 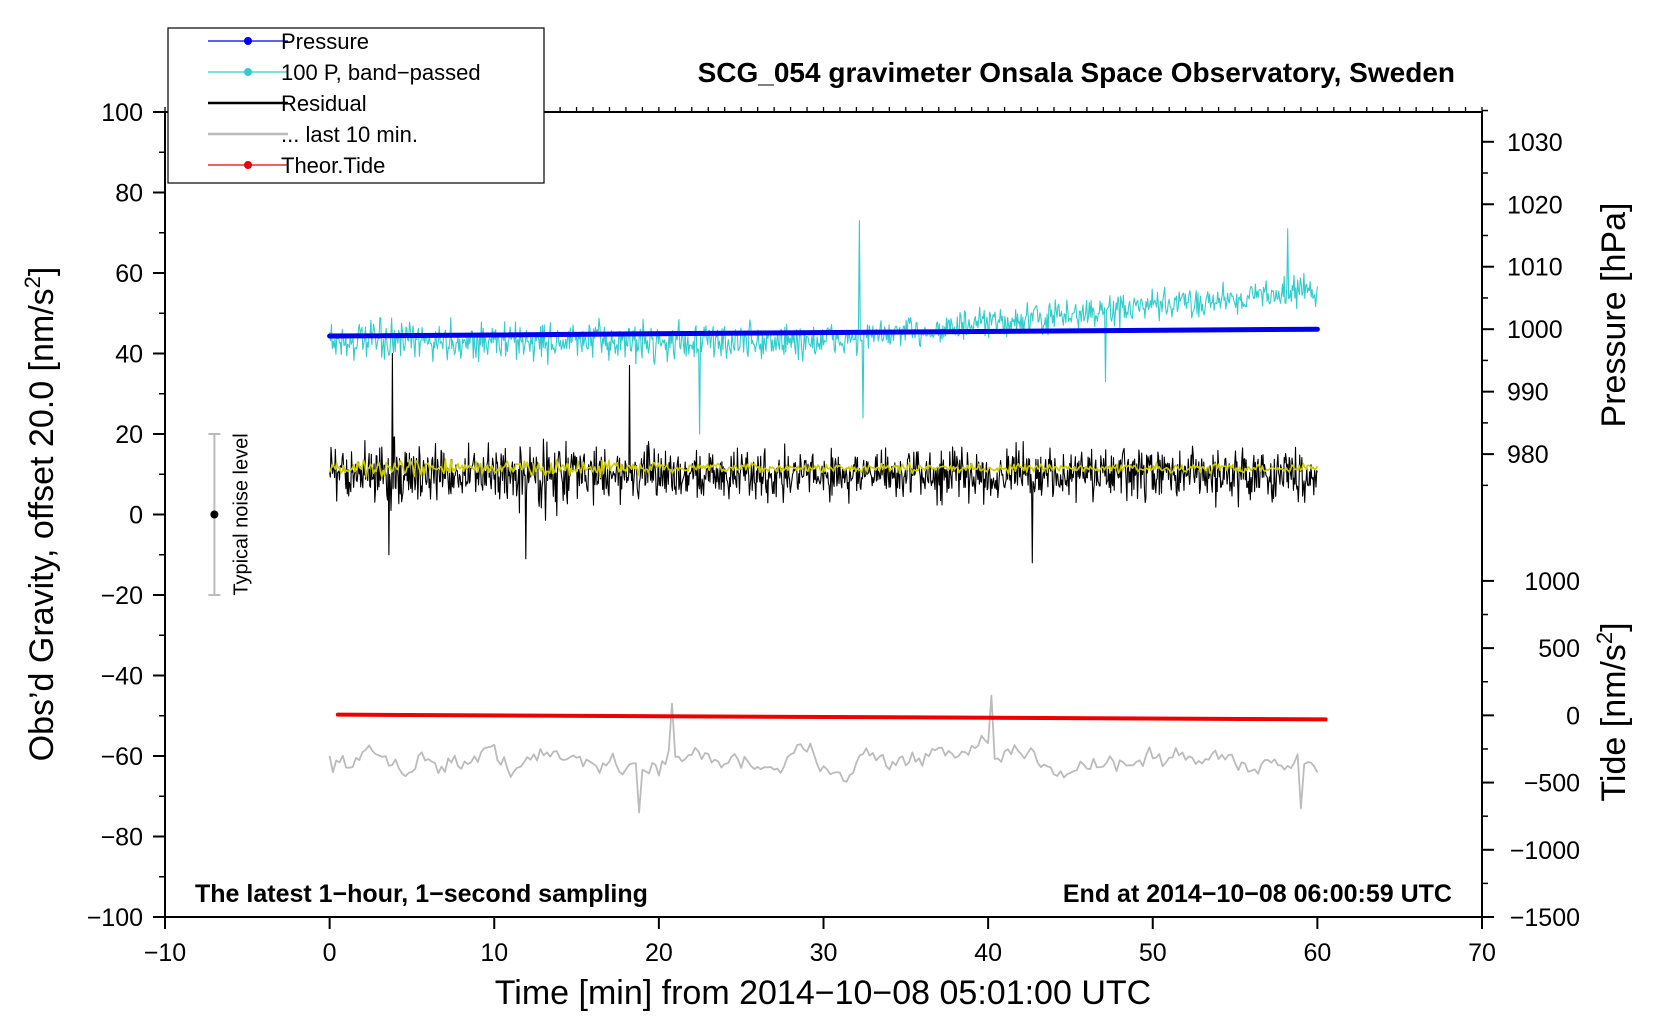 What do you see at coordinates (823, 754) in the screenshot?
I see `series-last-10-min` at bounding box center [823, 754].